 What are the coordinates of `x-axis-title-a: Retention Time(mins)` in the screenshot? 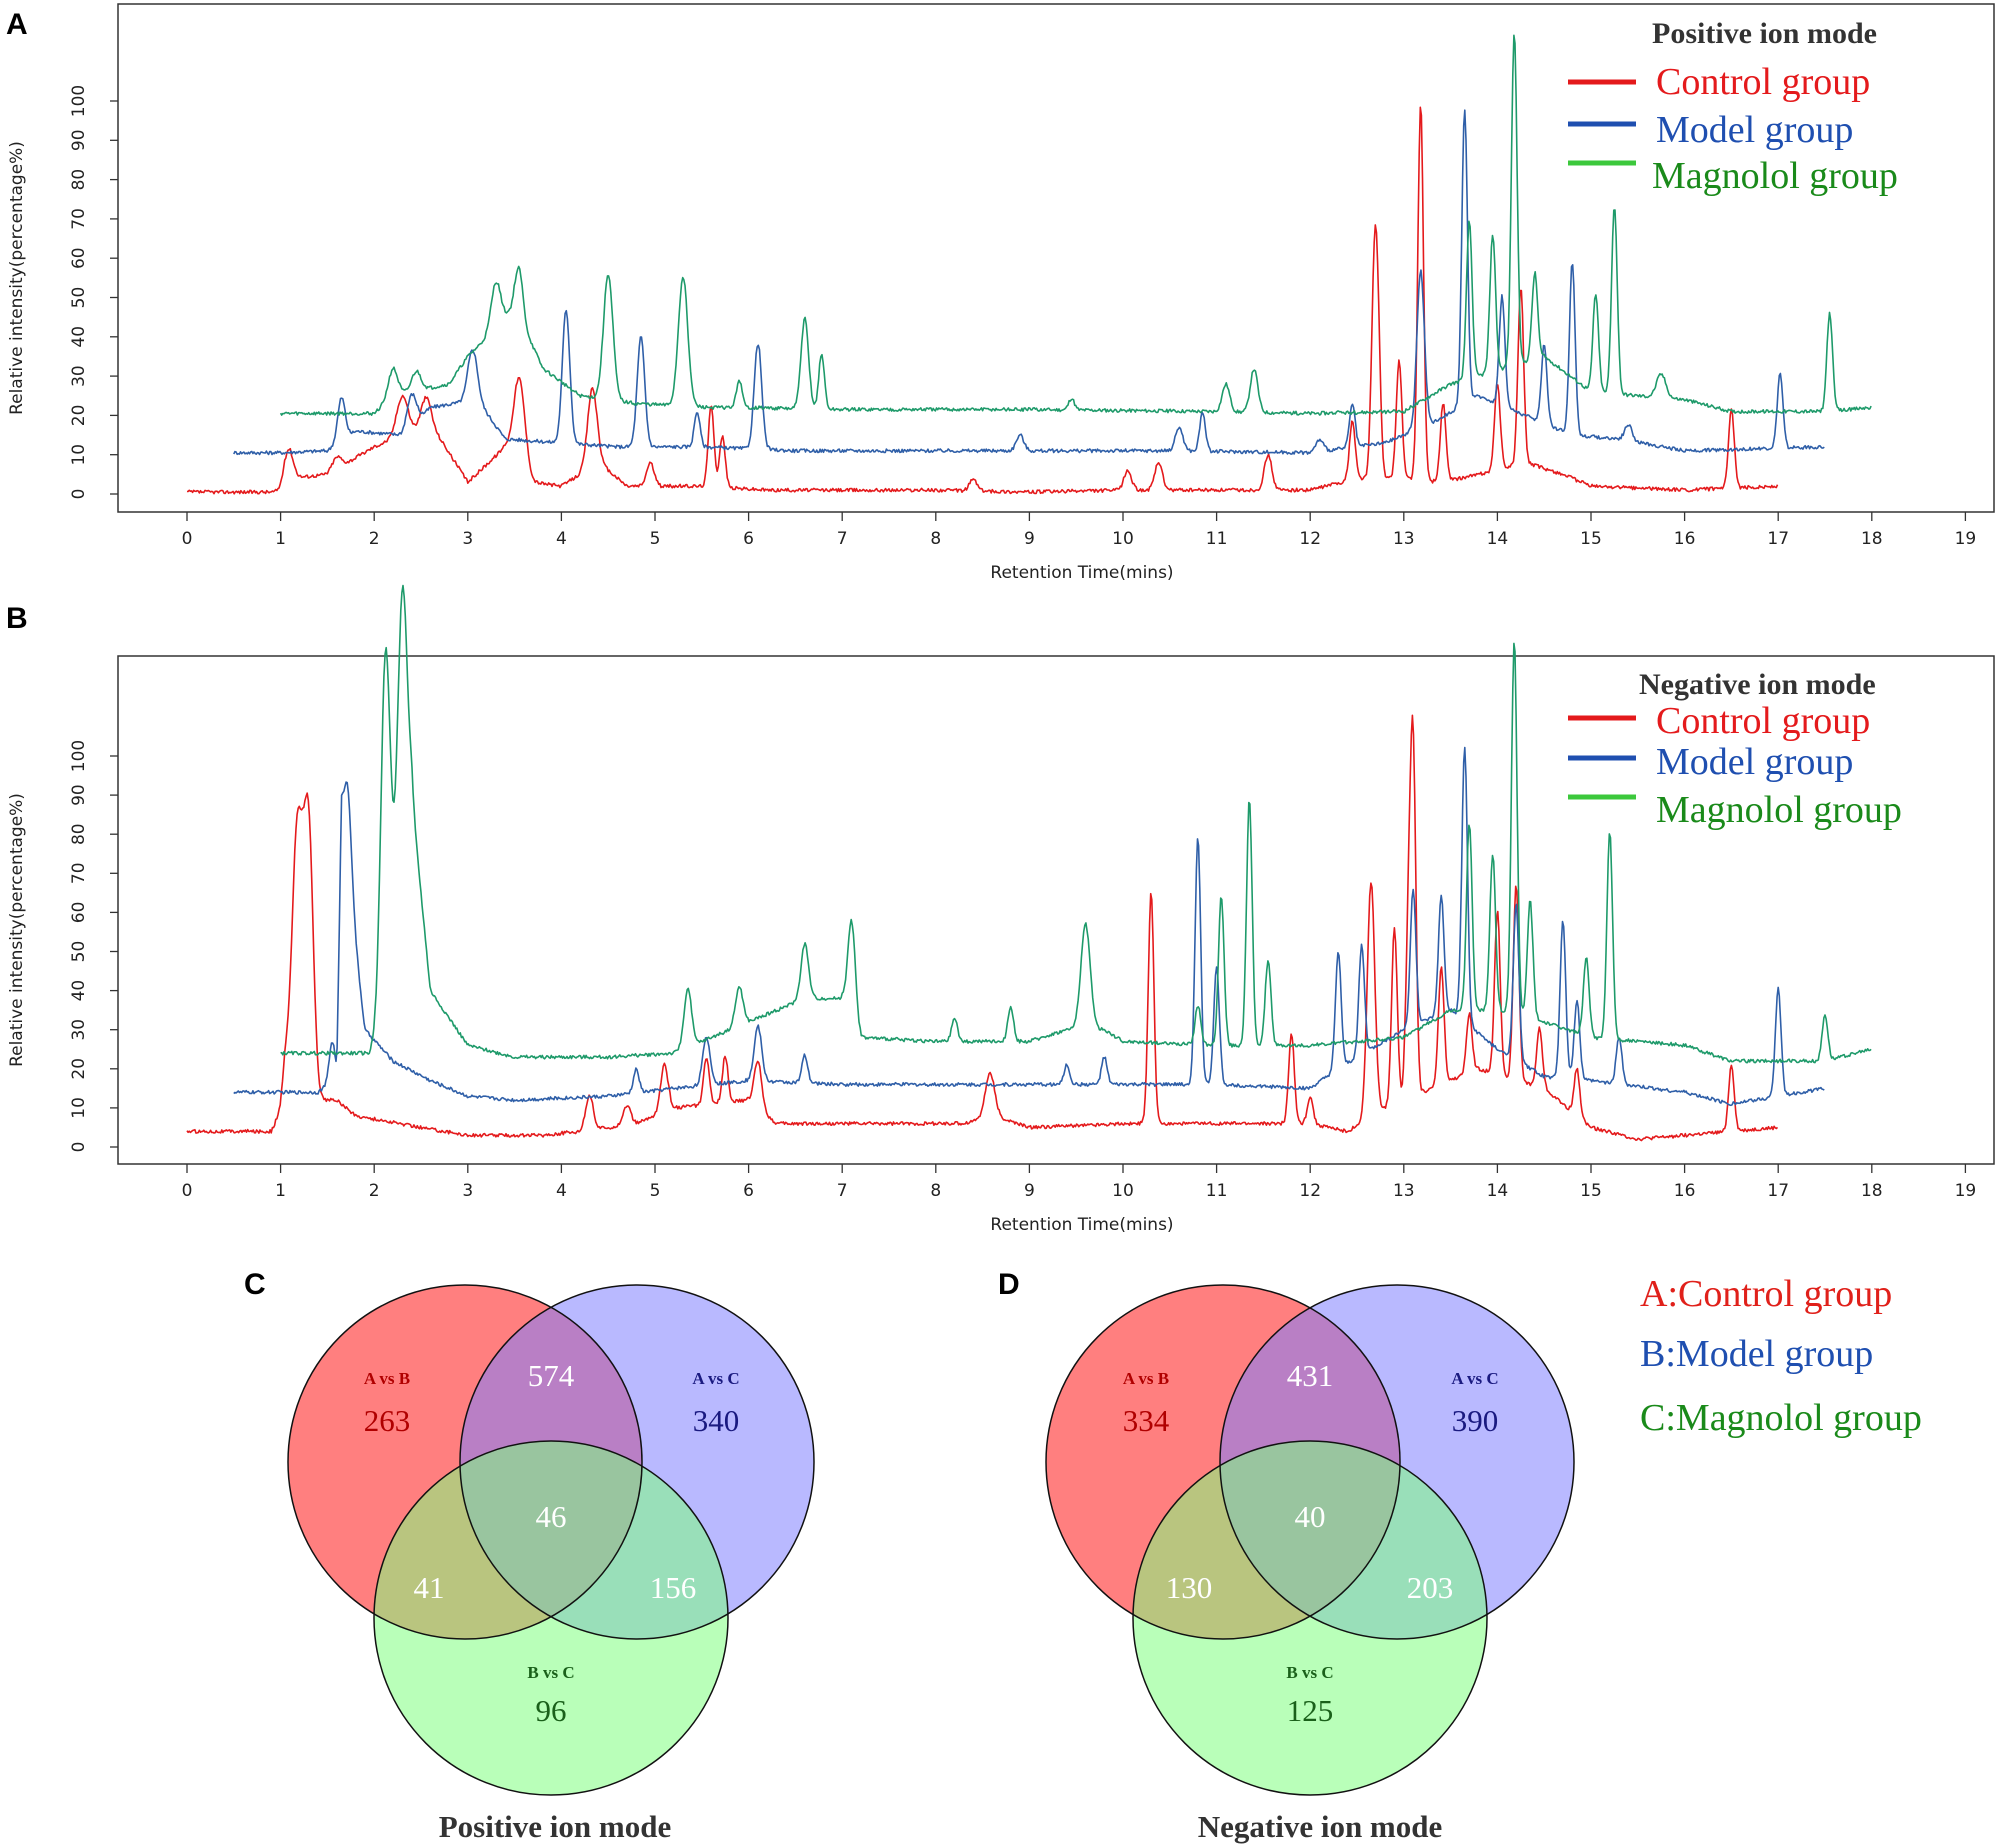 It's located at (1081, 573).